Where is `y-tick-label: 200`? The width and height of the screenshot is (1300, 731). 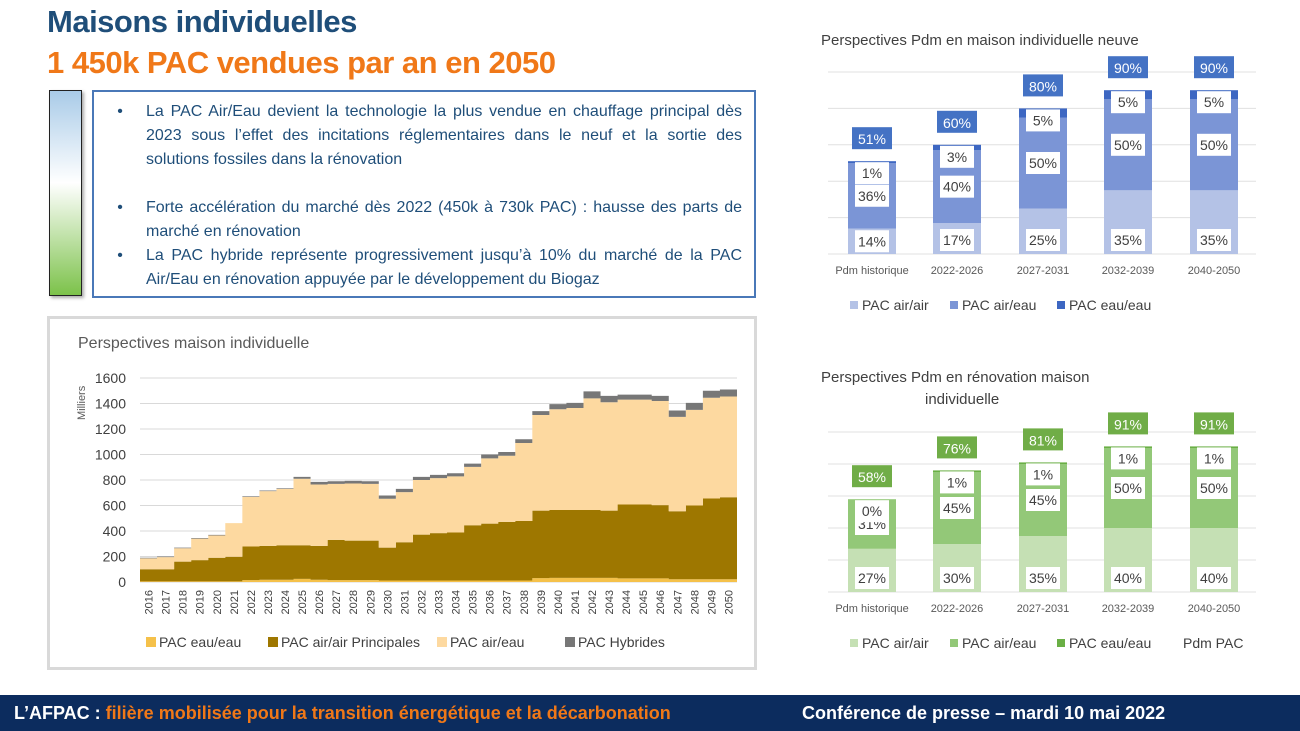
y-tick-label: 200 is located at coordinates (115, 557).